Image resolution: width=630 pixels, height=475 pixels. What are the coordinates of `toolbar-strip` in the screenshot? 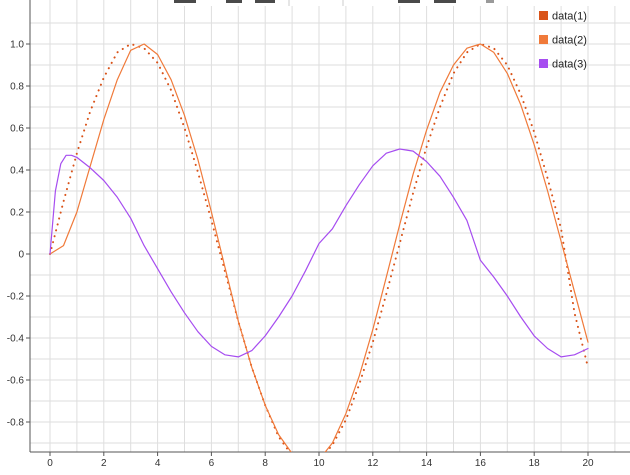 It's located at (395, 3).